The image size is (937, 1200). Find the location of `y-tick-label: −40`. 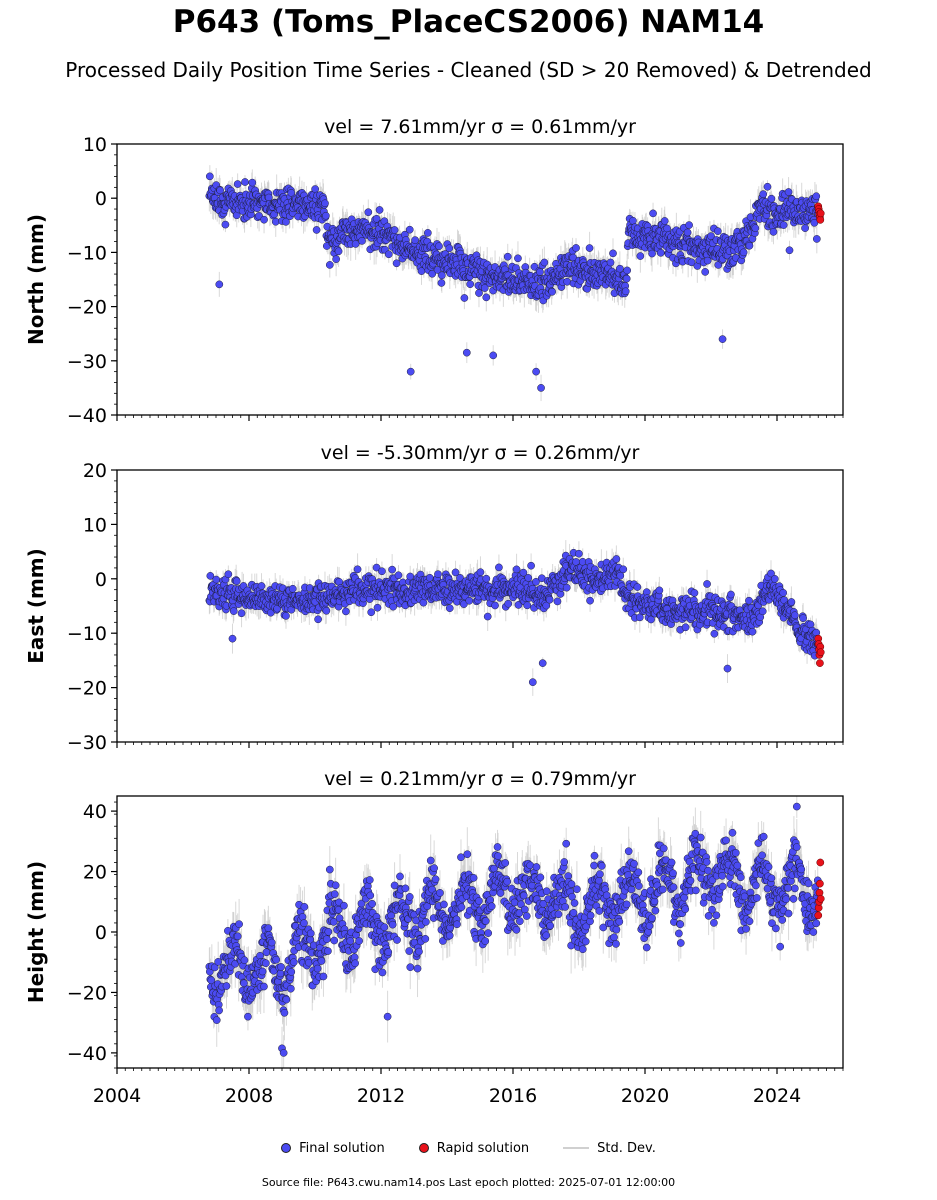

y-tick-label: −40 is located at coordinates (87, 416).